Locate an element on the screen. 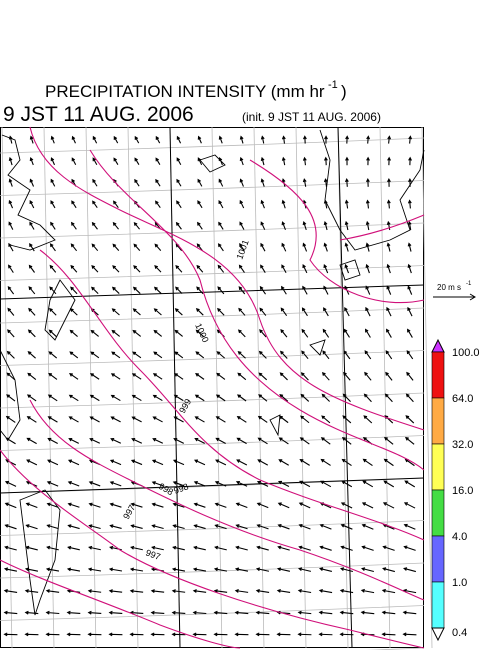 The width and height of the screenshot is (500, 650). isobar-label: 997 is located at coordinates (153, 554).